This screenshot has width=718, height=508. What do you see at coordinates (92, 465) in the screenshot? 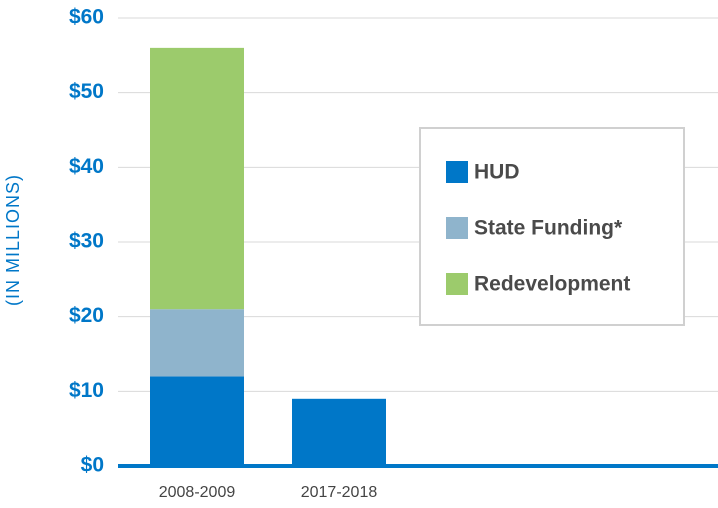
I see `y-tick-label: $0` at bounding box center [92, 465].